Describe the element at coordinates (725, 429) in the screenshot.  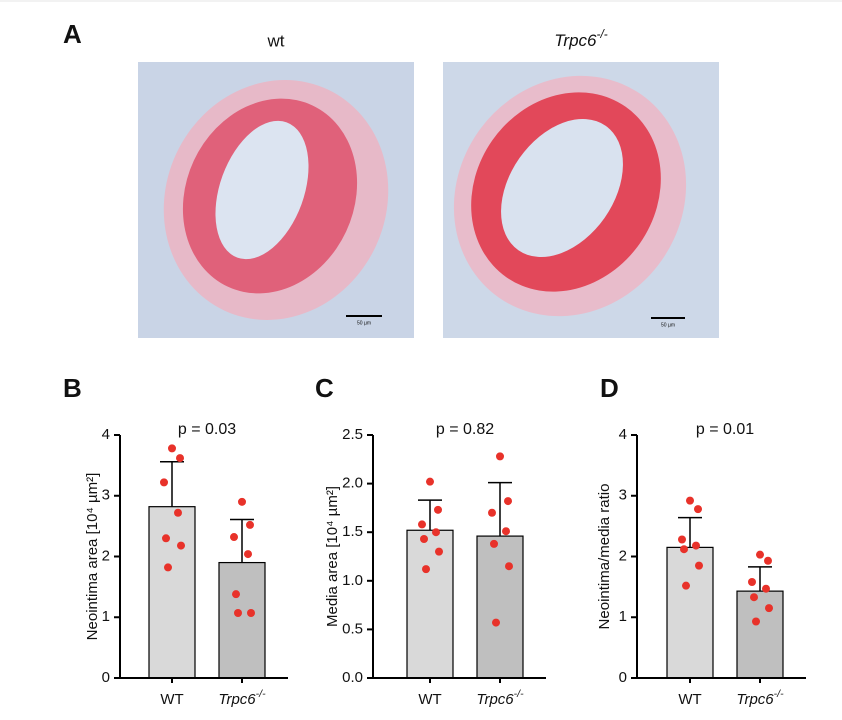
I see `annotation: p = 0.01` at that location.